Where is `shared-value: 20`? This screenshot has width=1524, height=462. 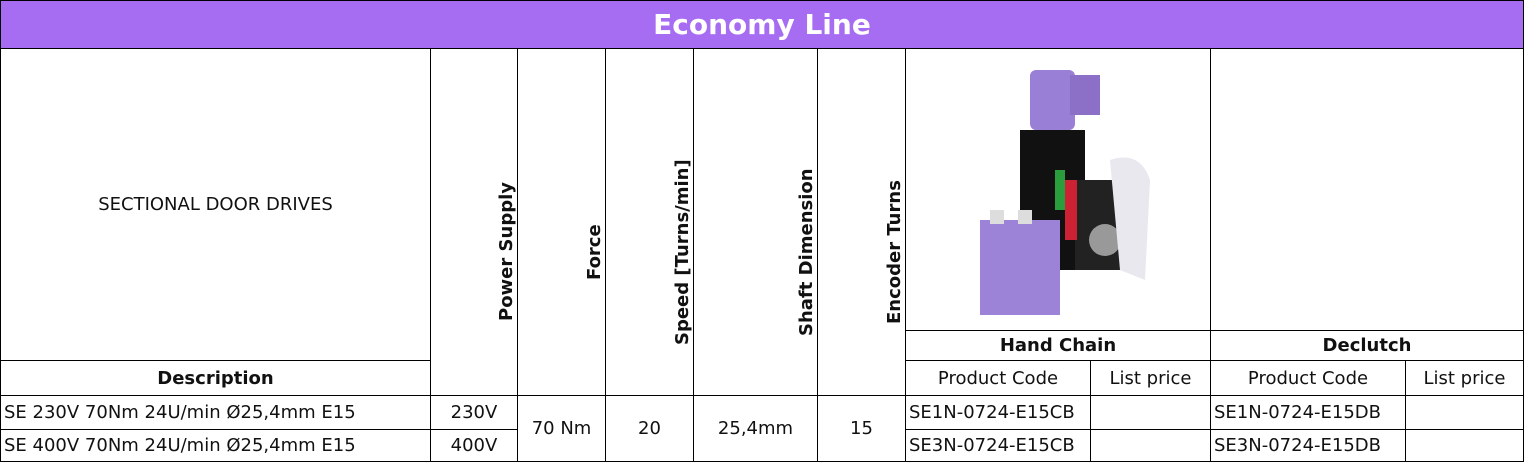
shared-value: 20 is located at coordinates (649, 428).